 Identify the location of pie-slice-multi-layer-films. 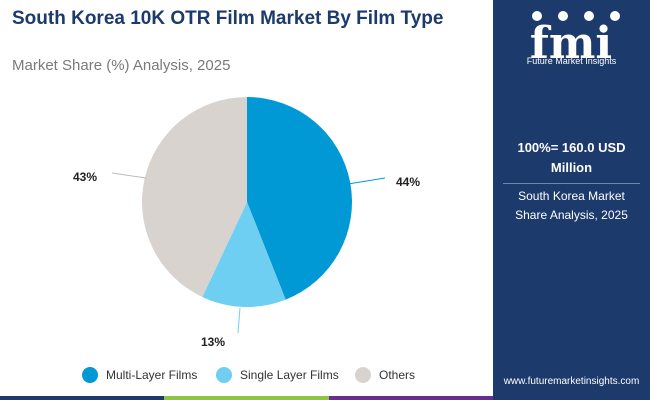
(300, 198).